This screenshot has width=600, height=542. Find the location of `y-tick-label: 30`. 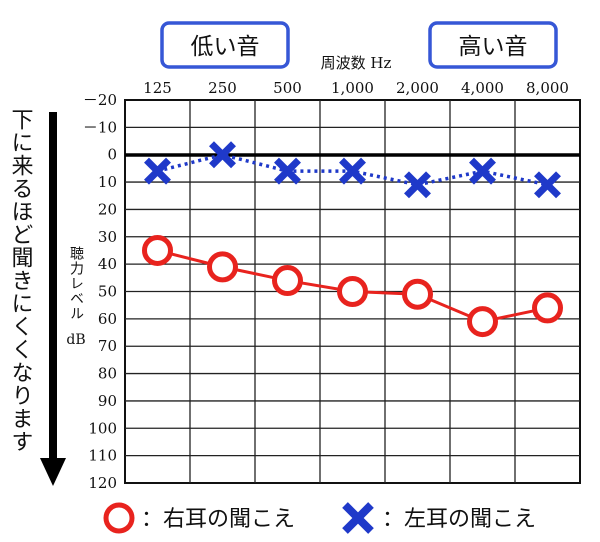

y-tick-label: 30 is located at coordinates (107, 237).